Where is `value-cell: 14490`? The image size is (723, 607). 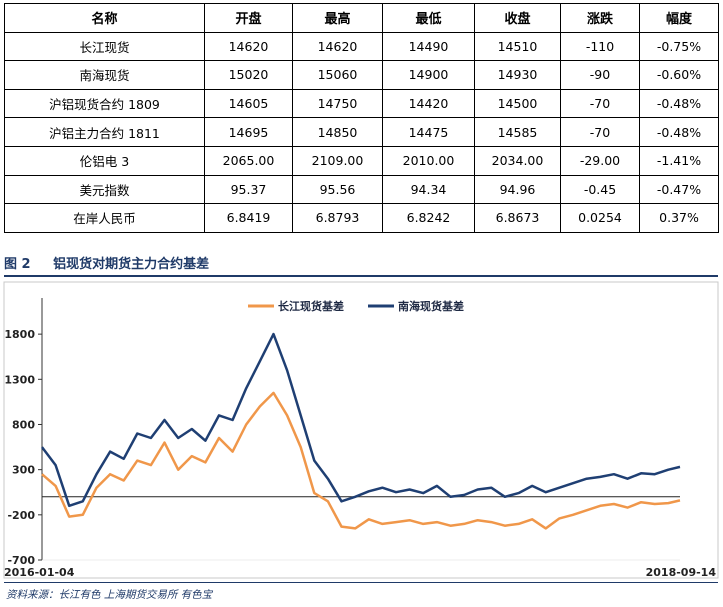
value-cell: 14490 is located at coordinates (428, 46).